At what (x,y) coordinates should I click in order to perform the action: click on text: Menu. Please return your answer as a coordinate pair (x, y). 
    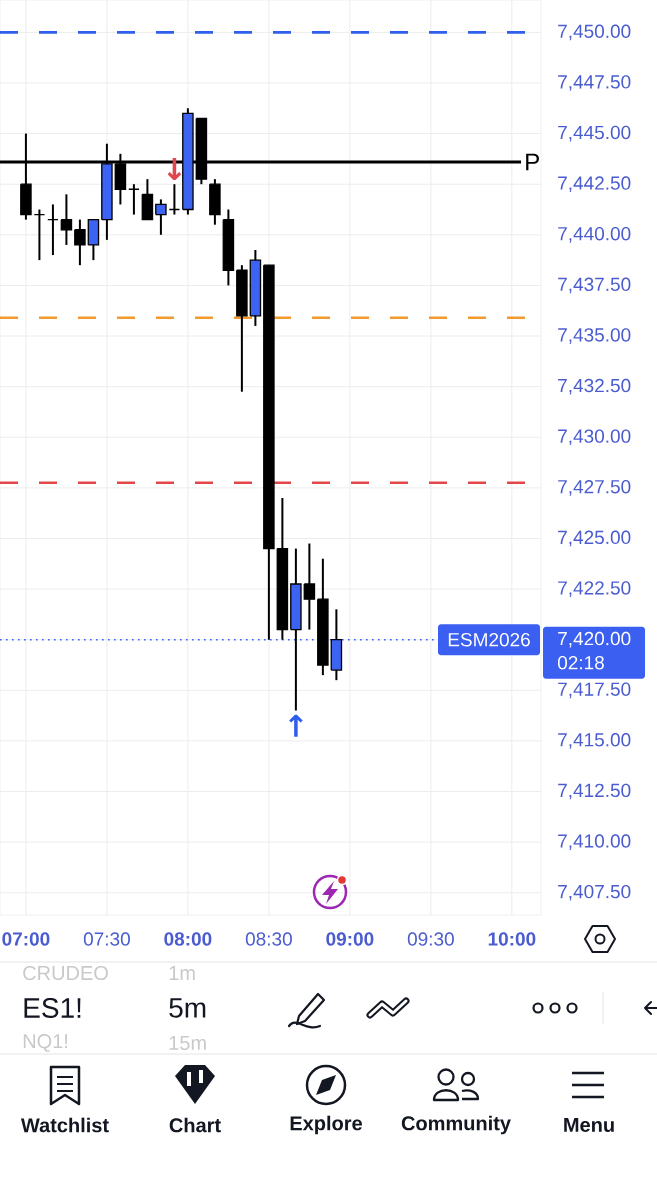
    Looking at the image, I should click on (589, 1125).